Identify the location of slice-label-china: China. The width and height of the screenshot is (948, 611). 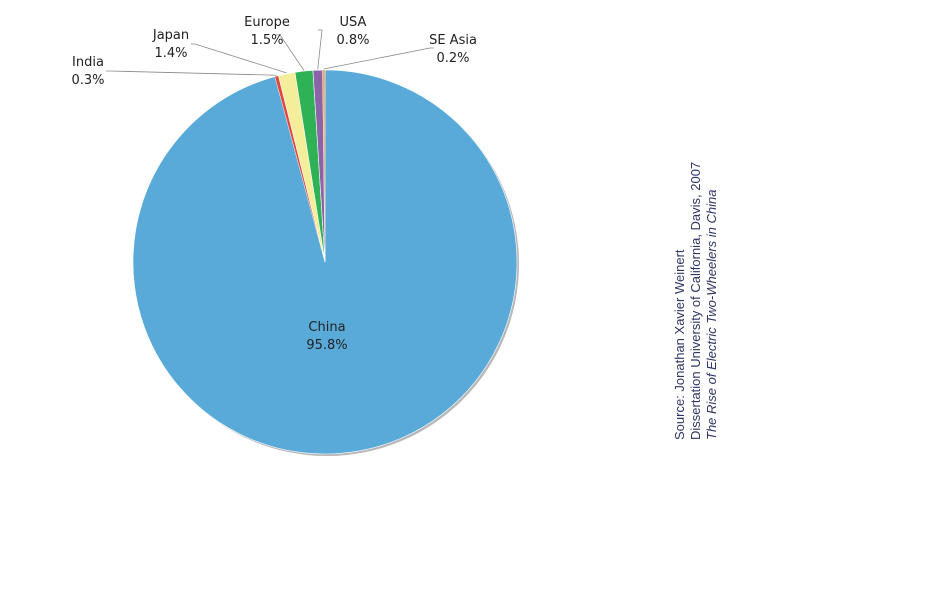
(326, 327).